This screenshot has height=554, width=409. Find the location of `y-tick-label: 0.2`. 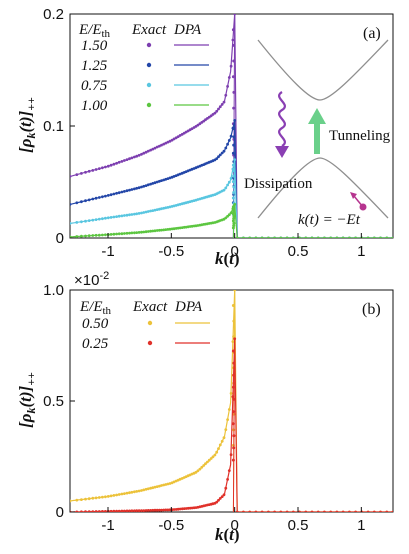

y-tick-label: 0.2 is located at coordinates (53, 14).